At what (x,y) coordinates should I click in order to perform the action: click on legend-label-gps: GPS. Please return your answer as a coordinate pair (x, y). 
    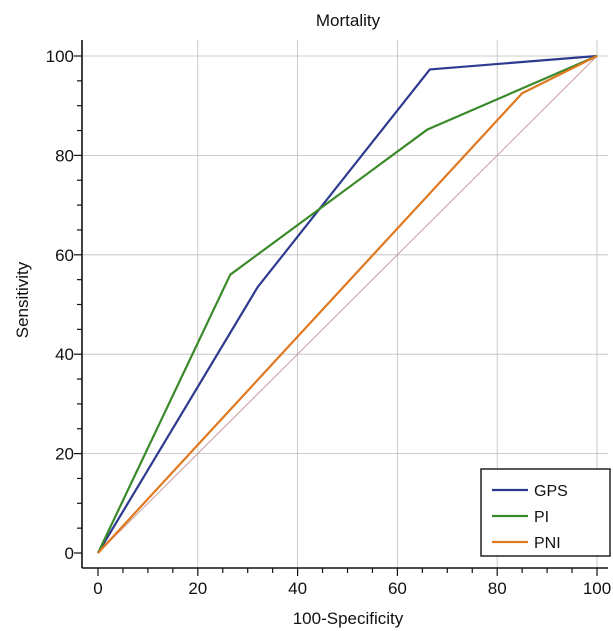
    Looking at the image, I should click on (551, 491).